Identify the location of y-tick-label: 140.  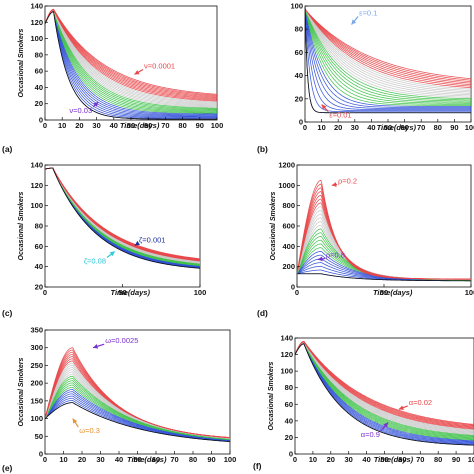
(36, 6).